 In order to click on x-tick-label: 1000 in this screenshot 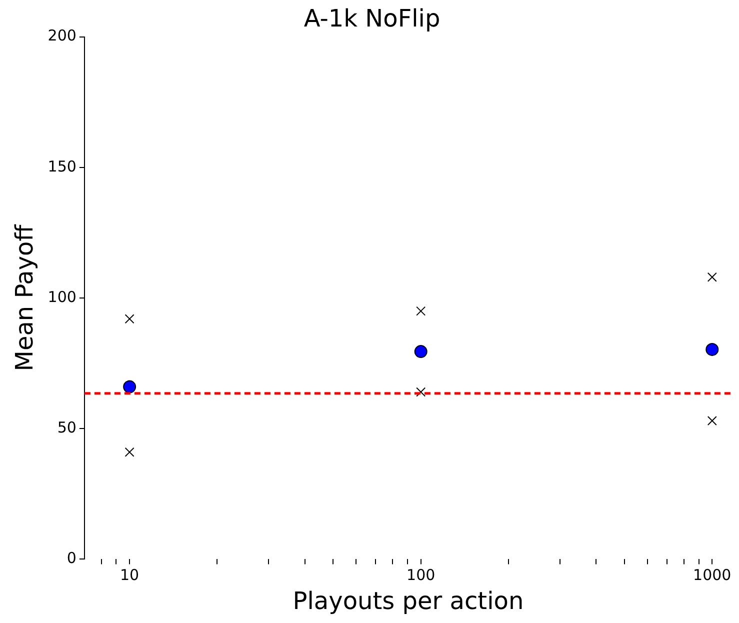, I will do `click(712, 575)`.